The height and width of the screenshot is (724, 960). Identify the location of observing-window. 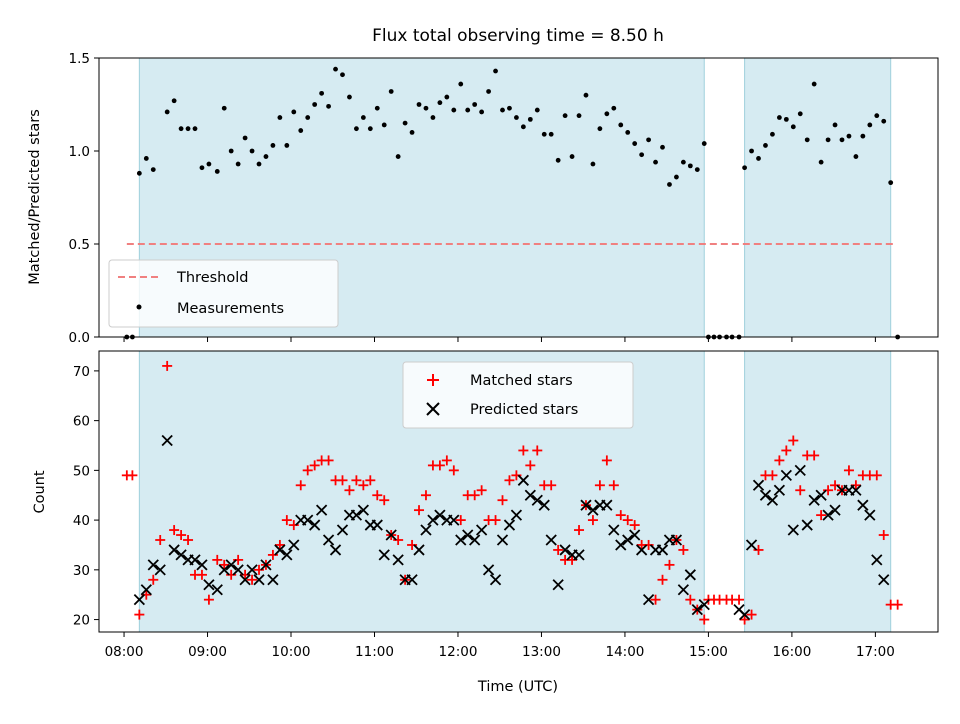
(818, 197).